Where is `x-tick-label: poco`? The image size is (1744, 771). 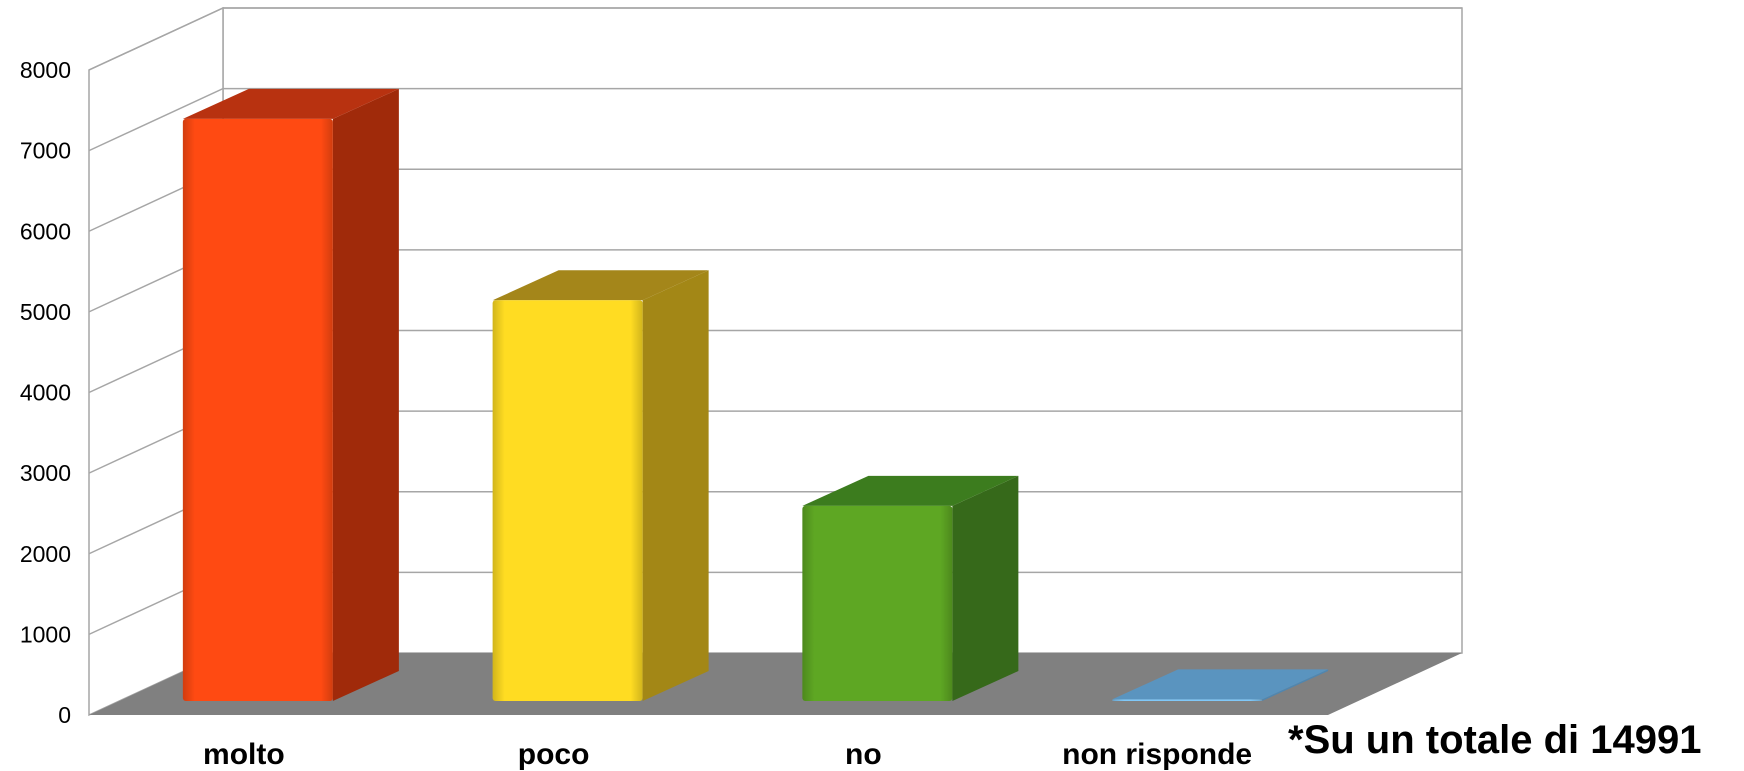
x-tick-label: poco is located at coordinates (554, 754).